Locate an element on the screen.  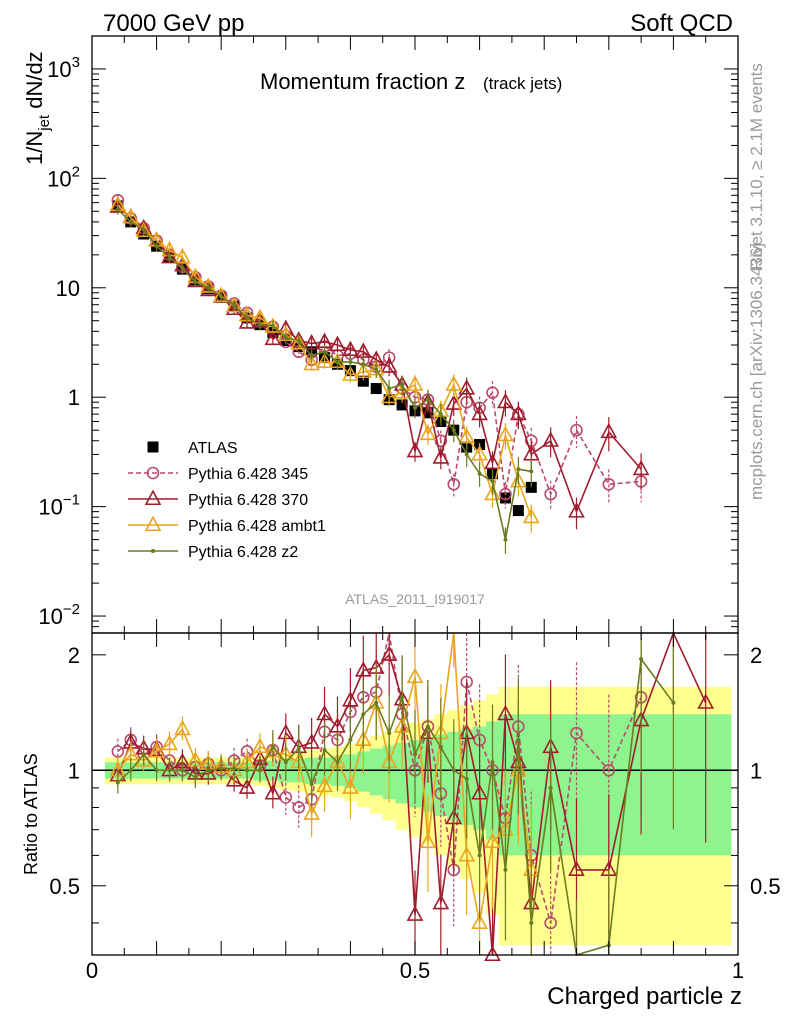
ratio-y-tick-label: 2 is located at coordinates (74, 655).